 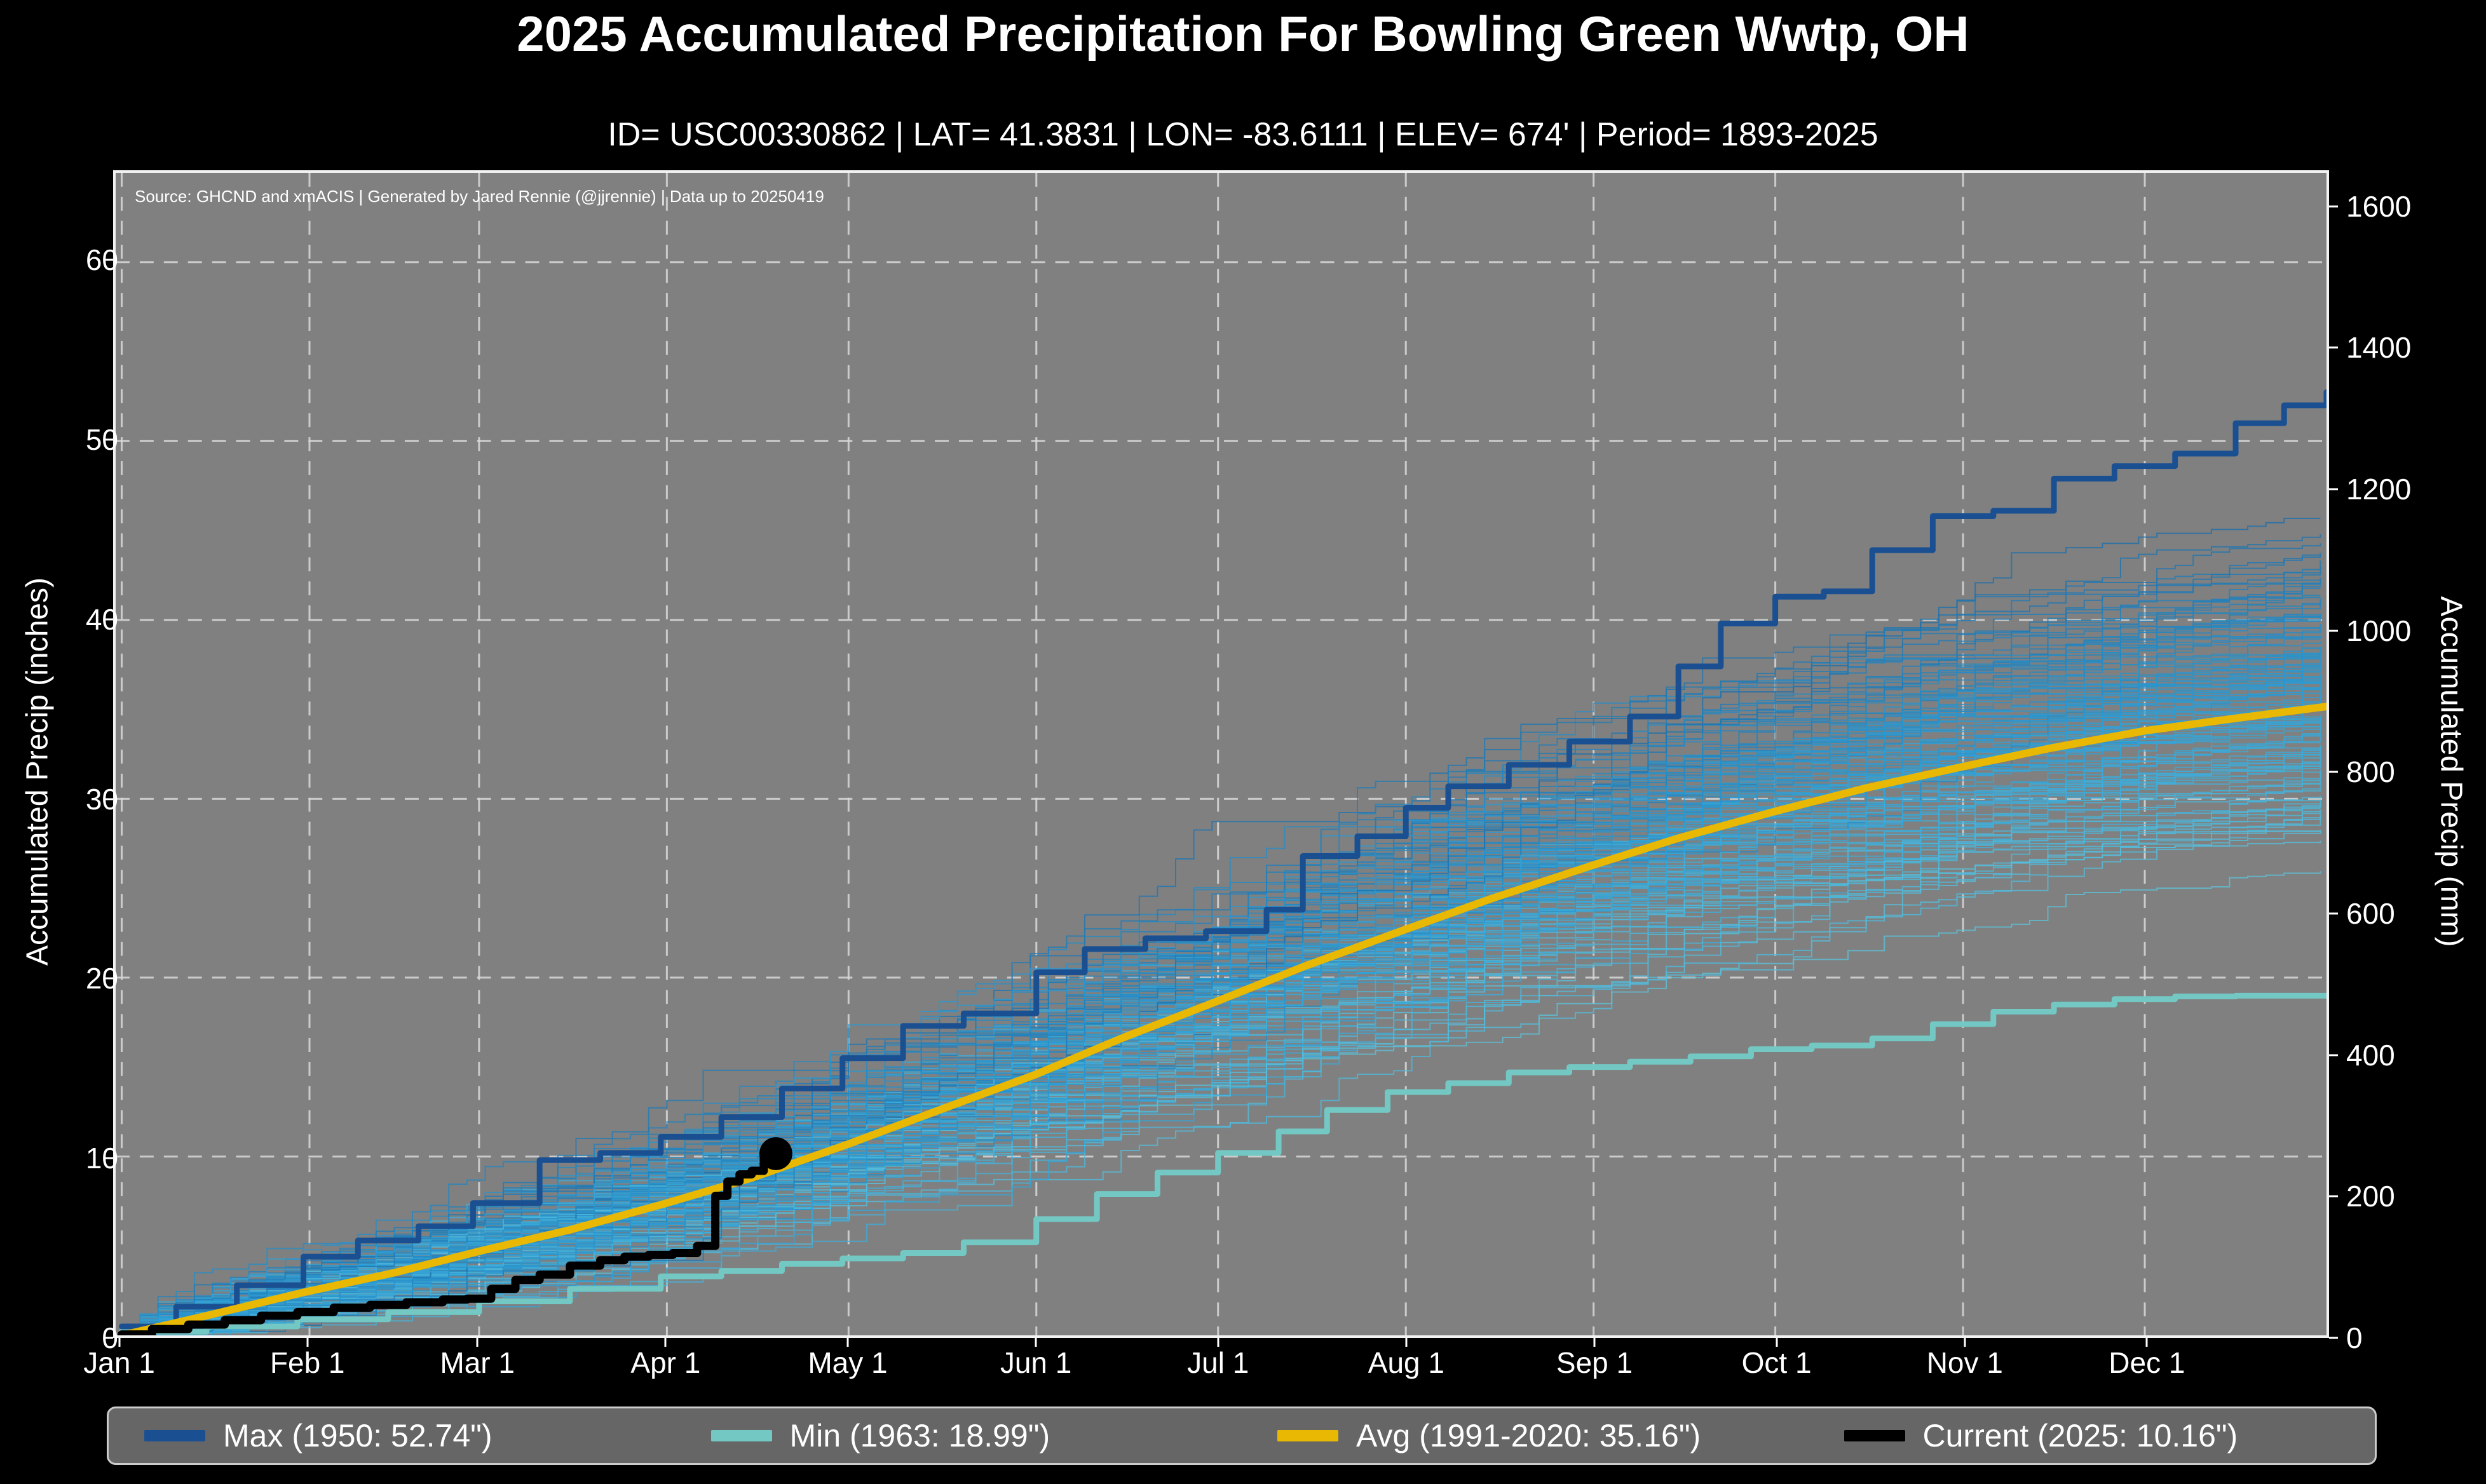 I want to click on legend-avg-label: Avg (1991-2020: 35.16"), so click(x=1528, y=1436).